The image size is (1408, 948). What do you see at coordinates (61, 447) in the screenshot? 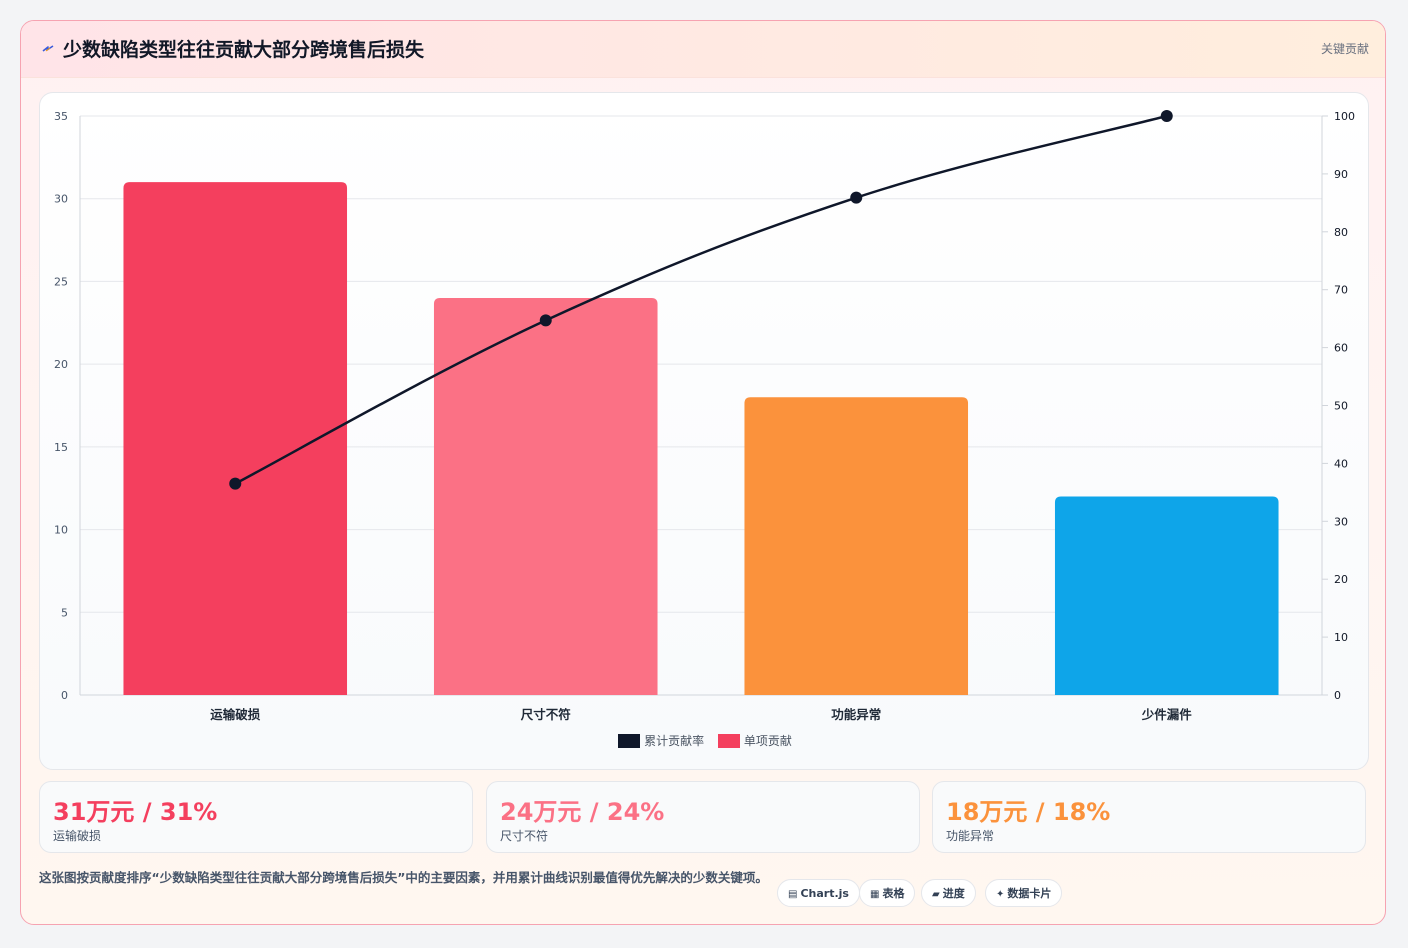
I see `y-tick-label: 15` at bounding box center [61, 447].